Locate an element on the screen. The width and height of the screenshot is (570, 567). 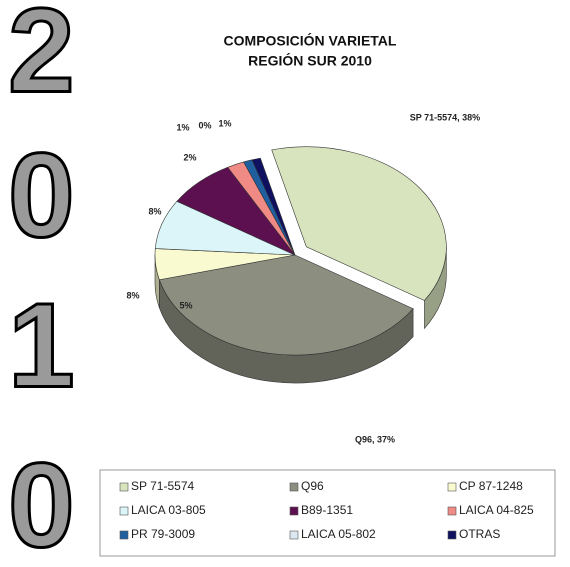
legend-box is located at coordinates (327, 513).